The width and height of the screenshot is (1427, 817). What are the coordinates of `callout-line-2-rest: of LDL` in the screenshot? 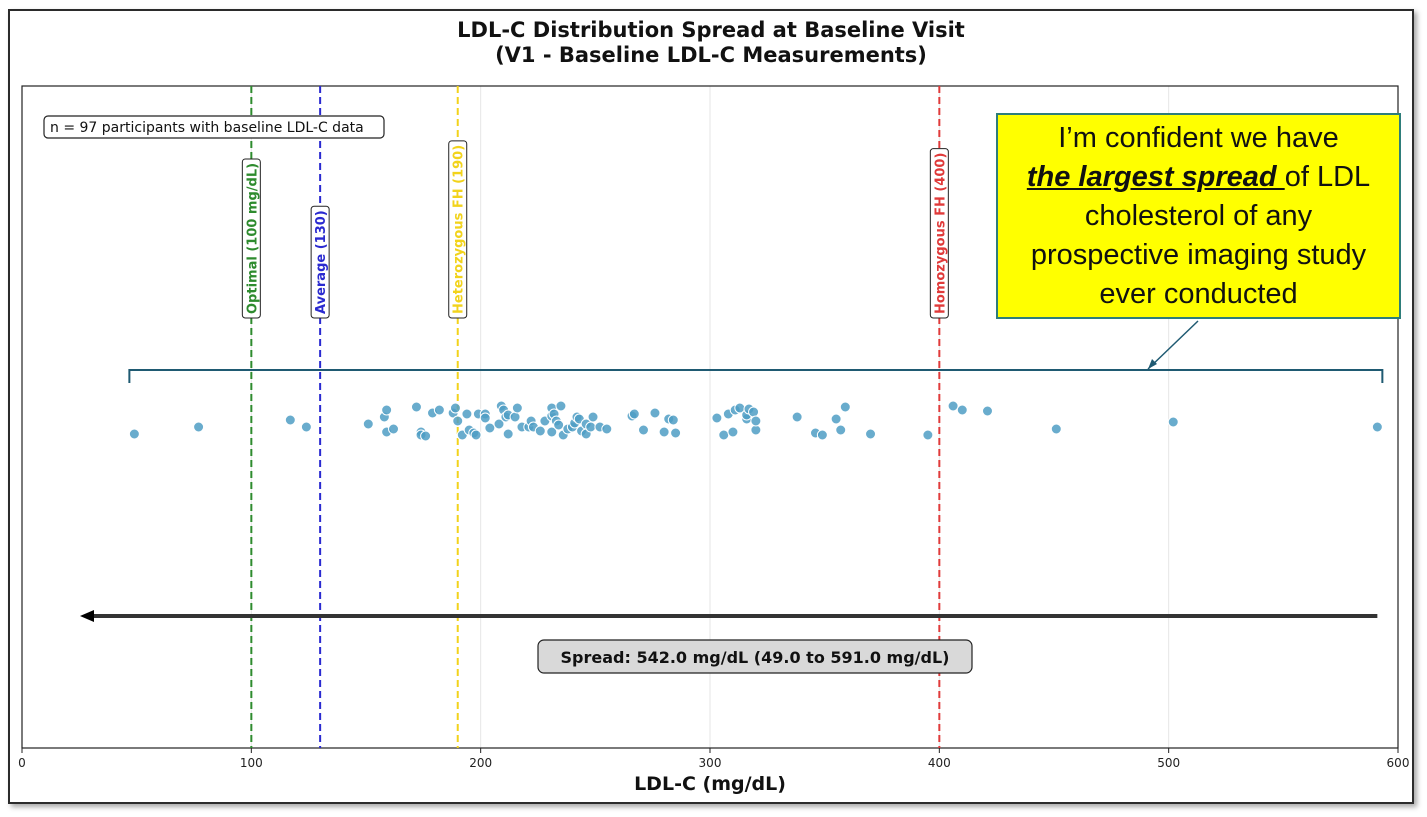 It's located at (1327, 176).